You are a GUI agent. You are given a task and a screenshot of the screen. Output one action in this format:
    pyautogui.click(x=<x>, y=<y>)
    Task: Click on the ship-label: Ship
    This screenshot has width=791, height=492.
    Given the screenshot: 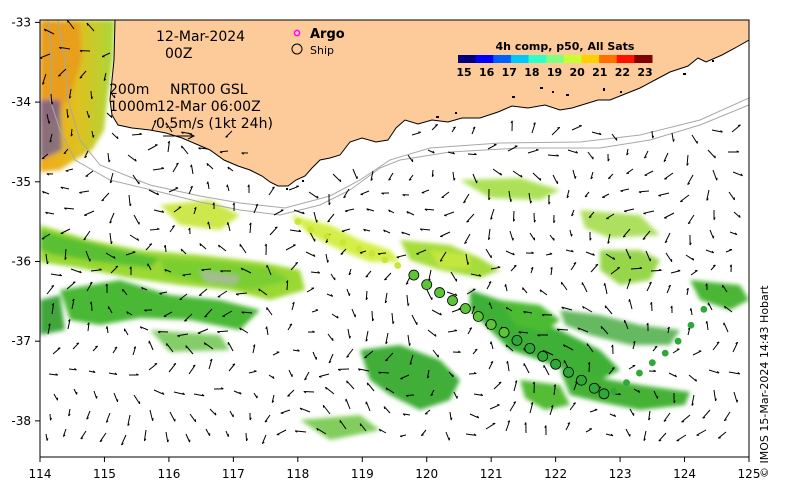 What is the action you would take?
    pyautogui.click(x=322, y=50)
    